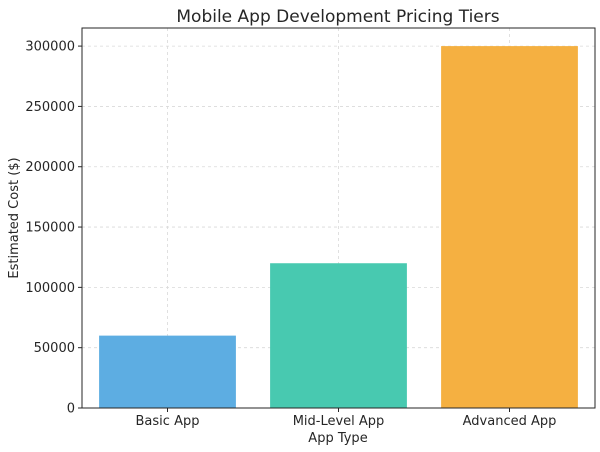 This screenshot has height=452, width=600. I want to click on x-tick-label: Advanced App, so click(510, 421).